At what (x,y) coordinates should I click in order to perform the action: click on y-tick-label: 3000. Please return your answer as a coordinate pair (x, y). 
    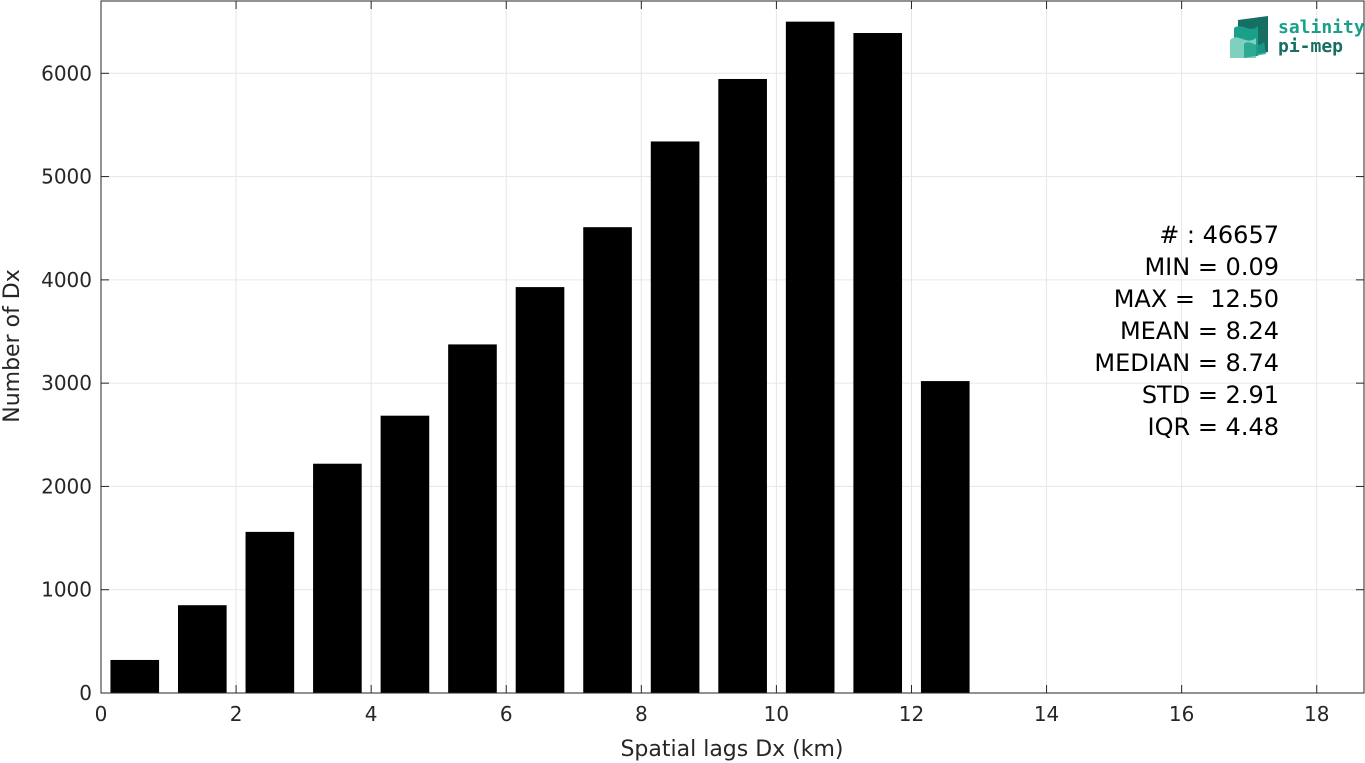
    Looking at the image, I should click on (66, 383).